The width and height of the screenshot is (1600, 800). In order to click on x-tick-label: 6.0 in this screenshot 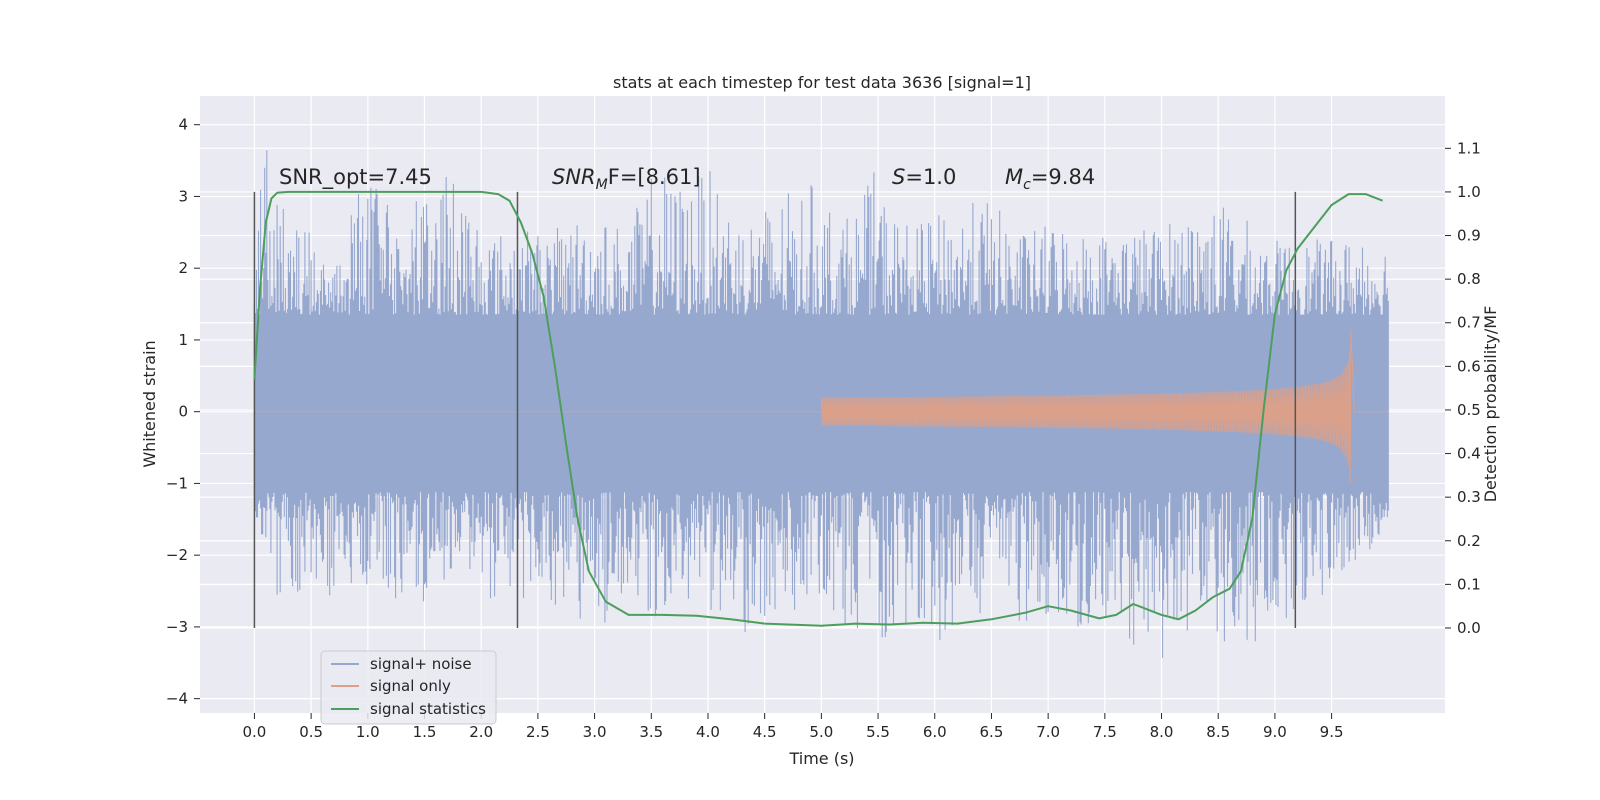, I will do `click(935, 732)`.